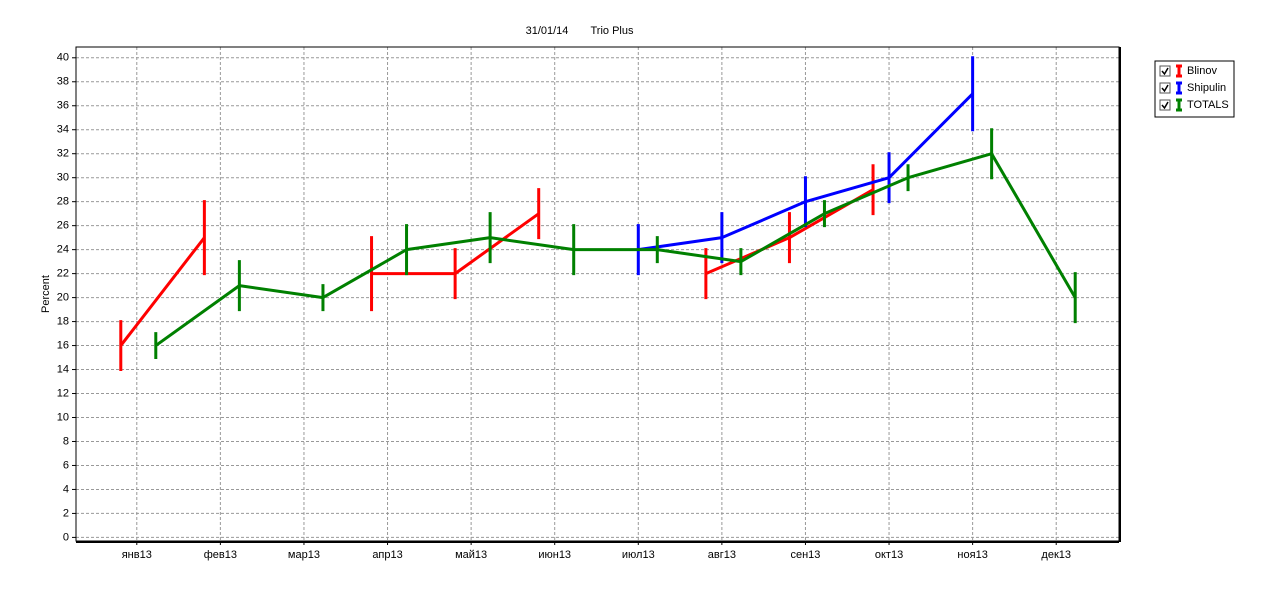 This screenshot has width=1275, height=598. Describe the element at coordinates (889, 555) in the screenshot. I see `x-tick-label: окт13` at that location.